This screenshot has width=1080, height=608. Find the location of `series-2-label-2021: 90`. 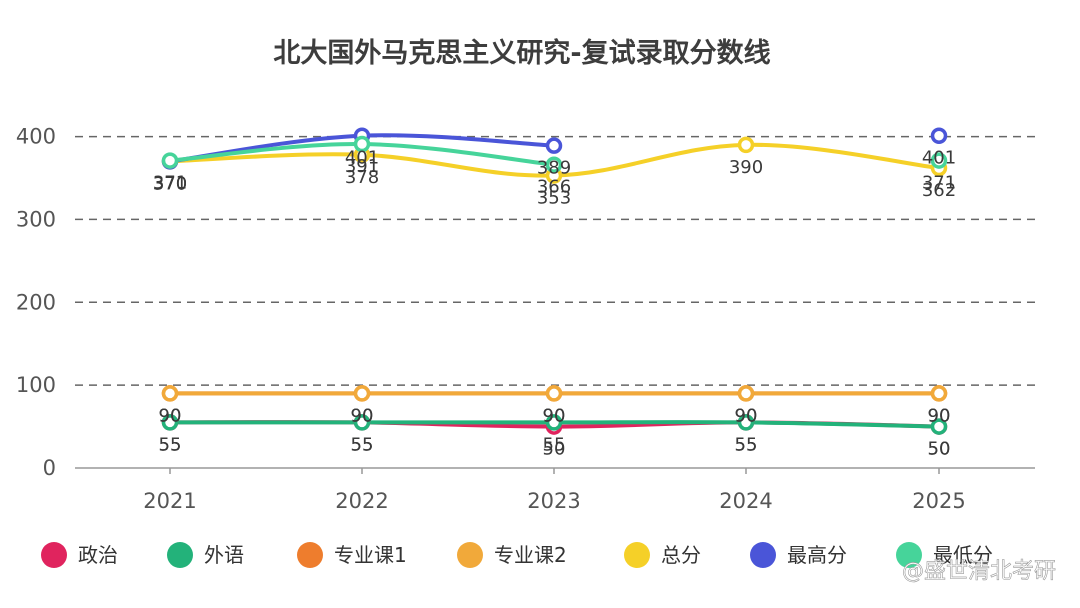

series-2-label-2021: 90 is located at coordinates (170, 415).